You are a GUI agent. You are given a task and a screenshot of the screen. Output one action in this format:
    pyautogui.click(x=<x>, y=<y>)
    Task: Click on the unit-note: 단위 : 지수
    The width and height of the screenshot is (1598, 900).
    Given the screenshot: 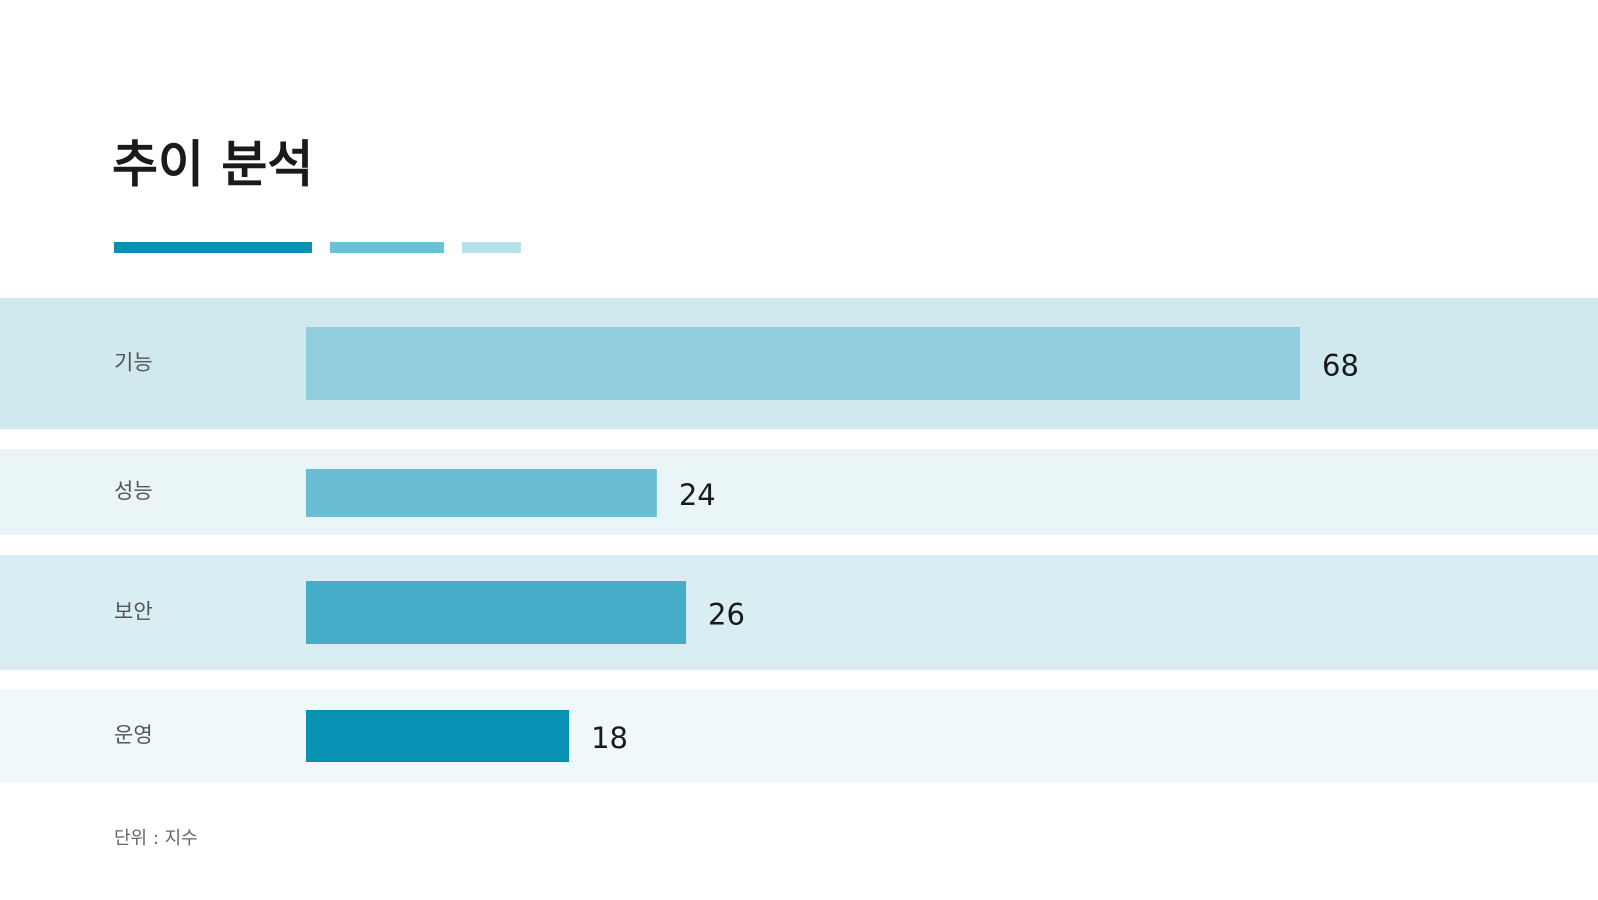 What is the action you would take?
    pyautogui.click(x=156, y=838)
    